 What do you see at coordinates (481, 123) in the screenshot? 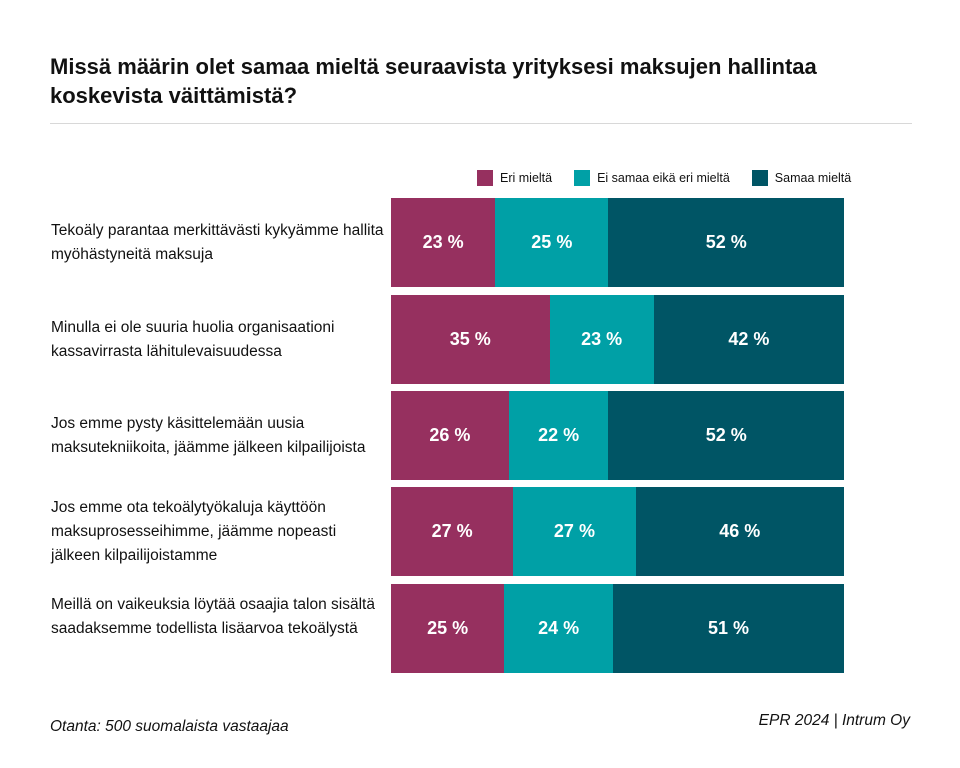
I see `title-divider` at bounding box center [481, 123].